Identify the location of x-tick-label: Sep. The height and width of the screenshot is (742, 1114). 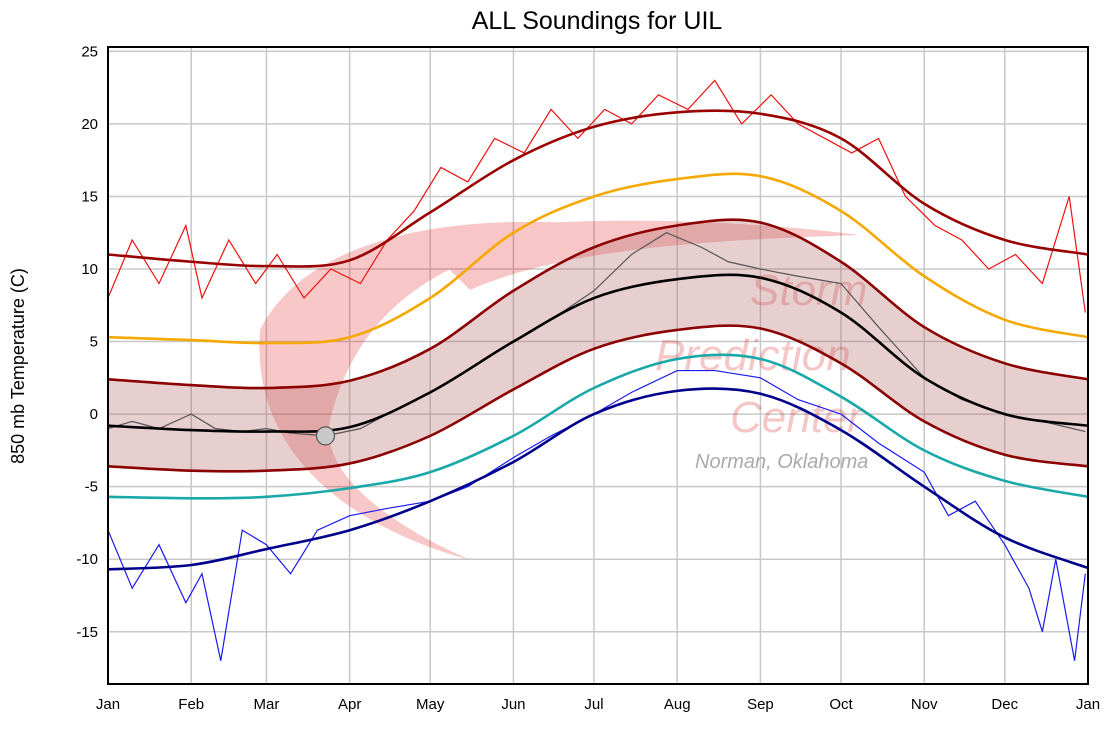
(760, 704).